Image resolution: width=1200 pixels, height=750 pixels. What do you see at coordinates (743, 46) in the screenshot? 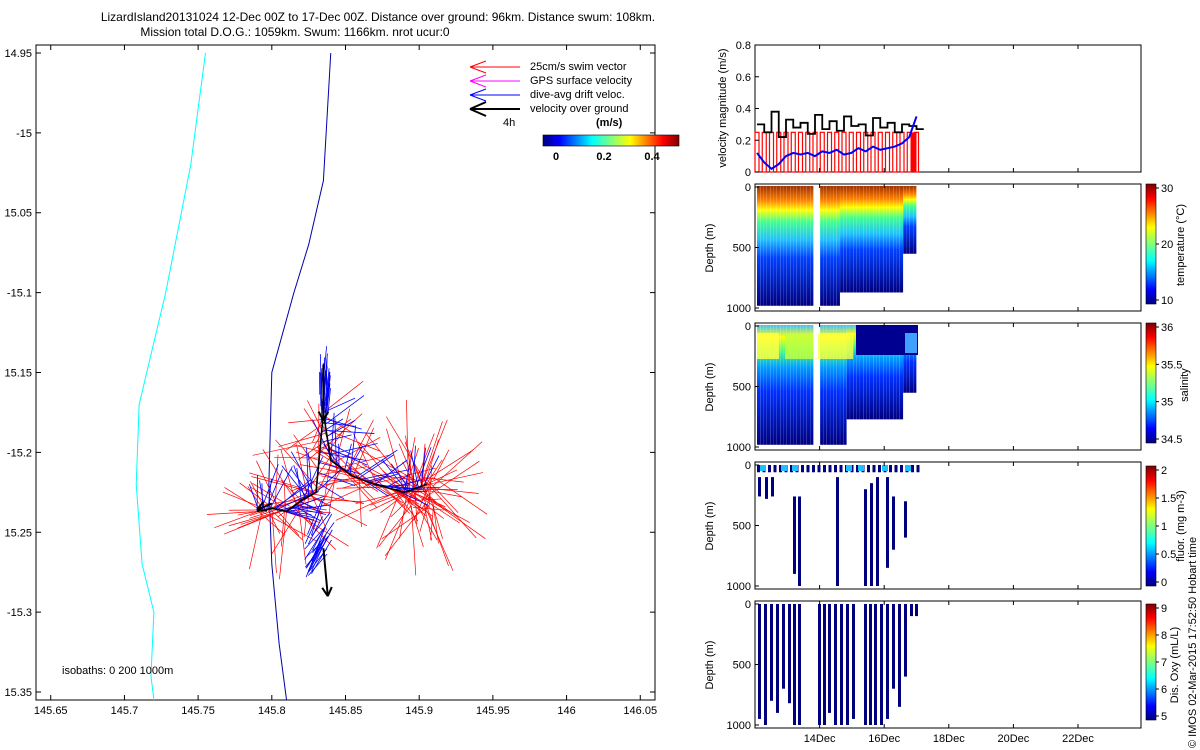
I see `vel-ytick-label: 0.8` at bounding box center [743, 46].